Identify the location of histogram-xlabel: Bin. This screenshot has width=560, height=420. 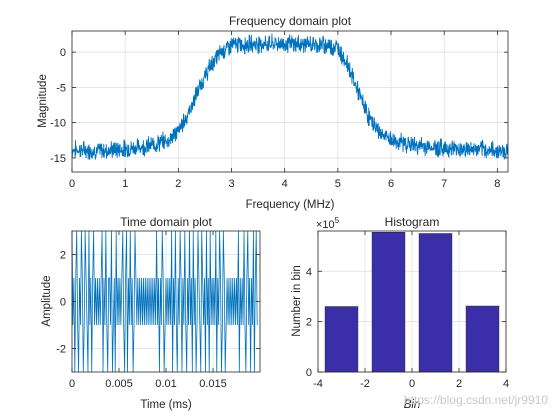
(412, 405).